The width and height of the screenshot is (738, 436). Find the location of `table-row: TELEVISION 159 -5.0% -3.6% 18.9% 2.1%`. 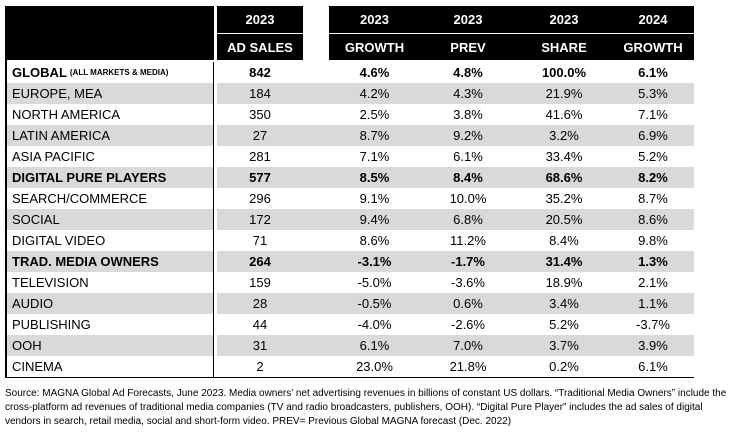

table-row: TELEVISION 159 -5.0% -3.6% 18.9% 2.1% is located at coordinates (350, 282).